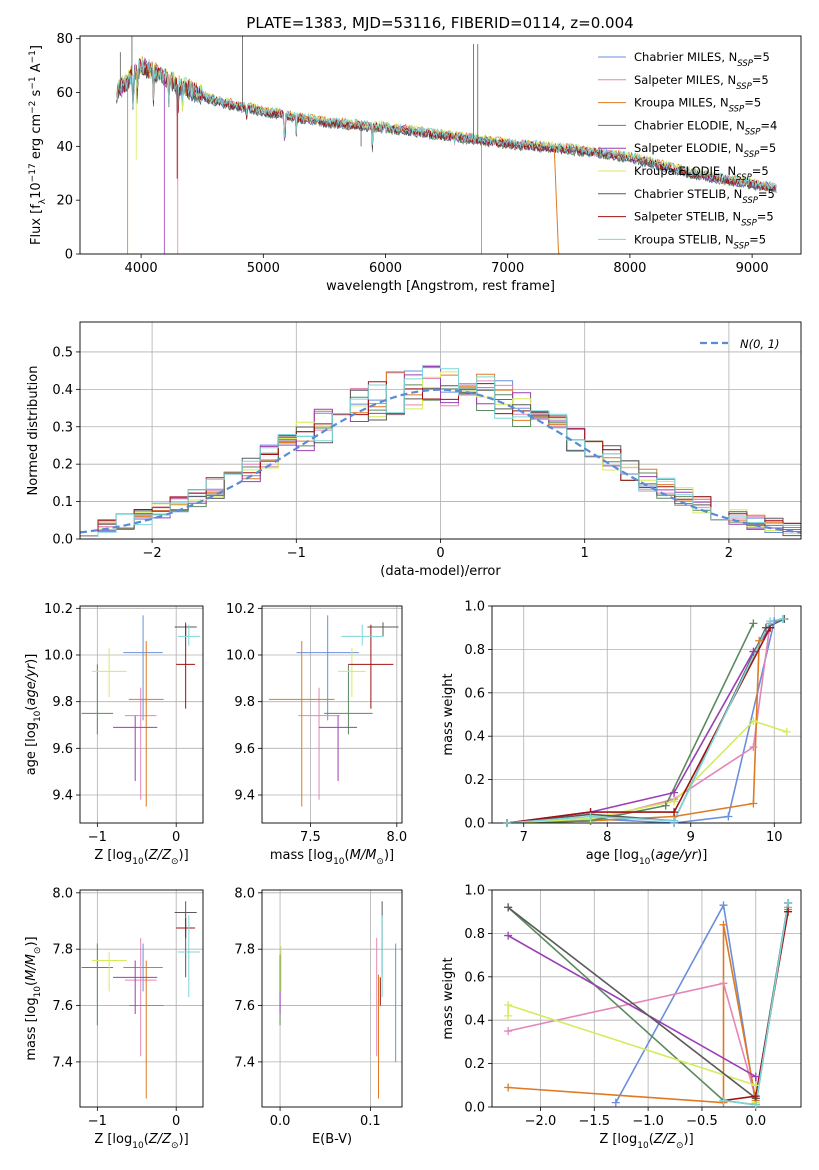  I want to click on x-tick-label: −2.0, so click(541, 1121).